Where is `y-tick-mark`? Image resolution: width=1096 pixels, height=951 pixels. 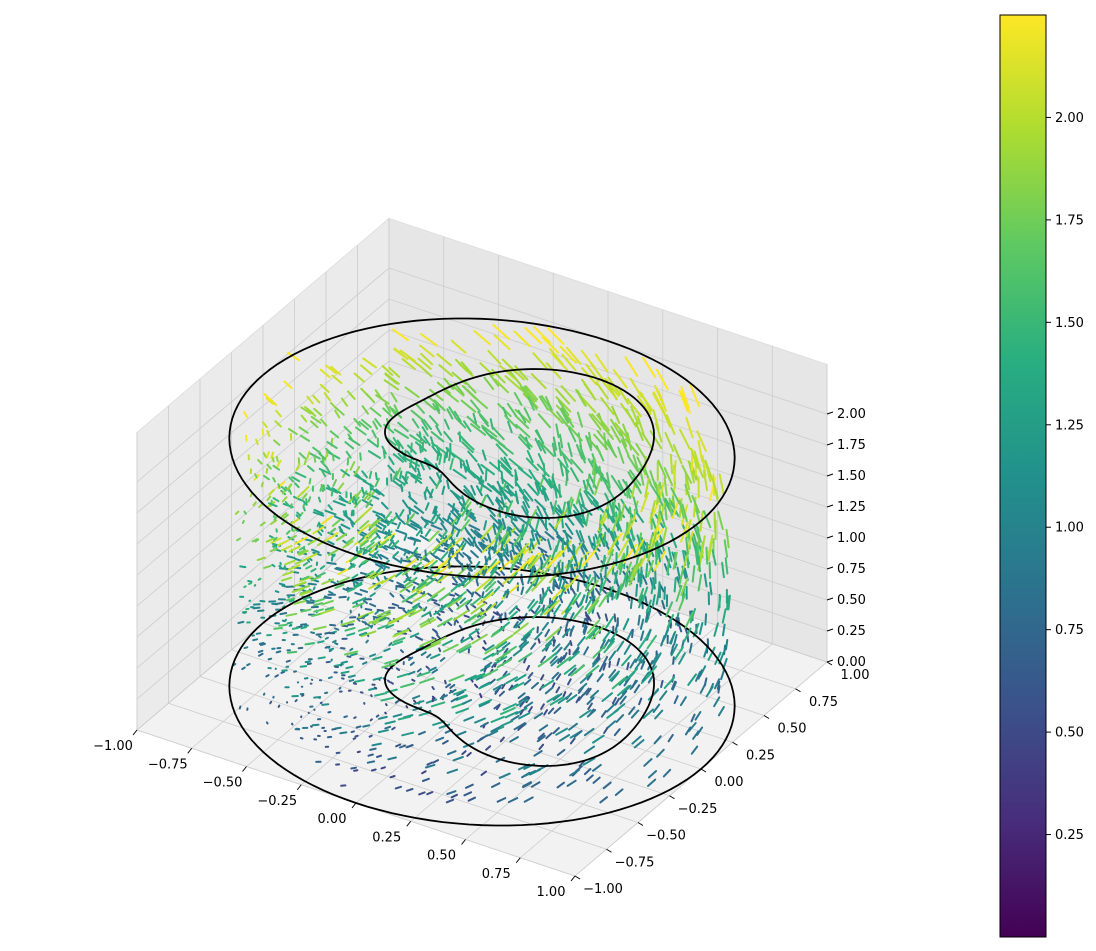
y-tick-mark is located at coordinates (829, 663).